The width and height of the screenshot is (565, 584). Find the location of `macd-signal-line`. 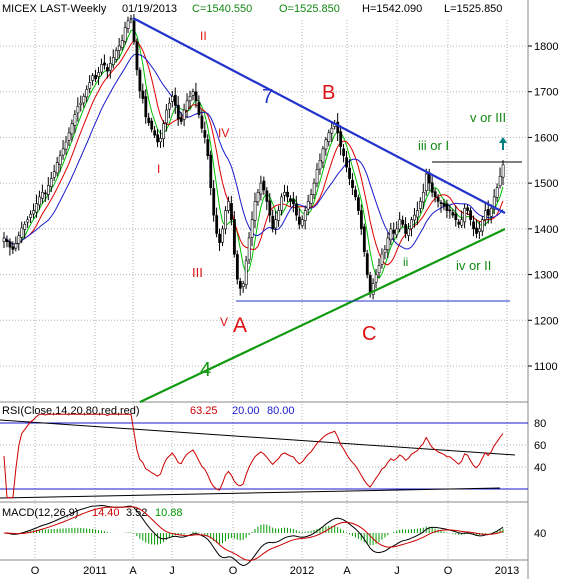

macd-signal-line is located at coordinates (254, 533).